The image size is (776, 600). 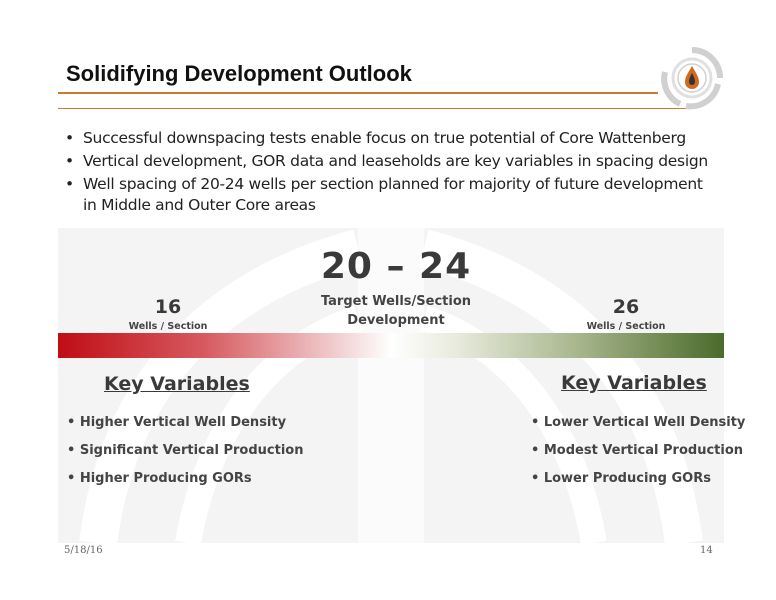 I want to click on list-item: • Lower Producing GORs, so click(x=621, y=478).